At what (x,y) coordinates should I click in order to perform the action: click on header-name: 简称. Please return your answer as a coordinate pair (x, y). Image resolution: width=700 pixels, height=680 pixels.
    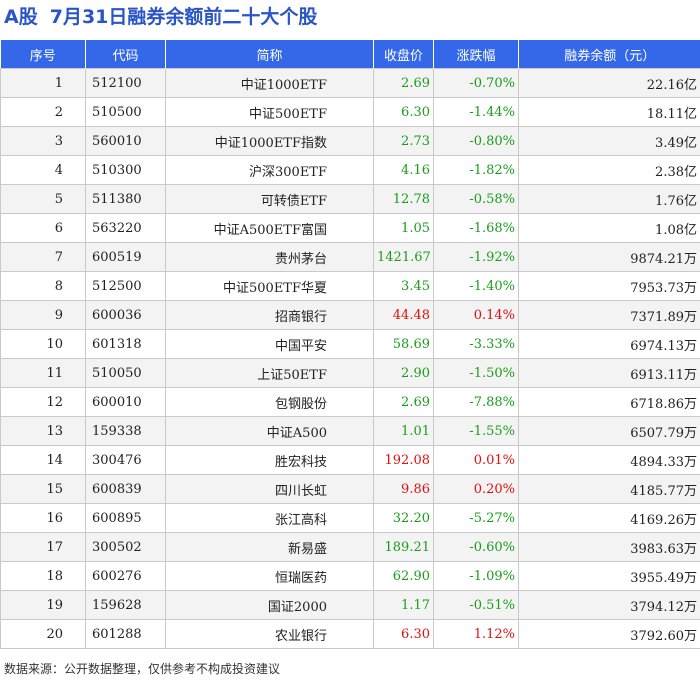
    Looking at the image, I should click on (269, 54).